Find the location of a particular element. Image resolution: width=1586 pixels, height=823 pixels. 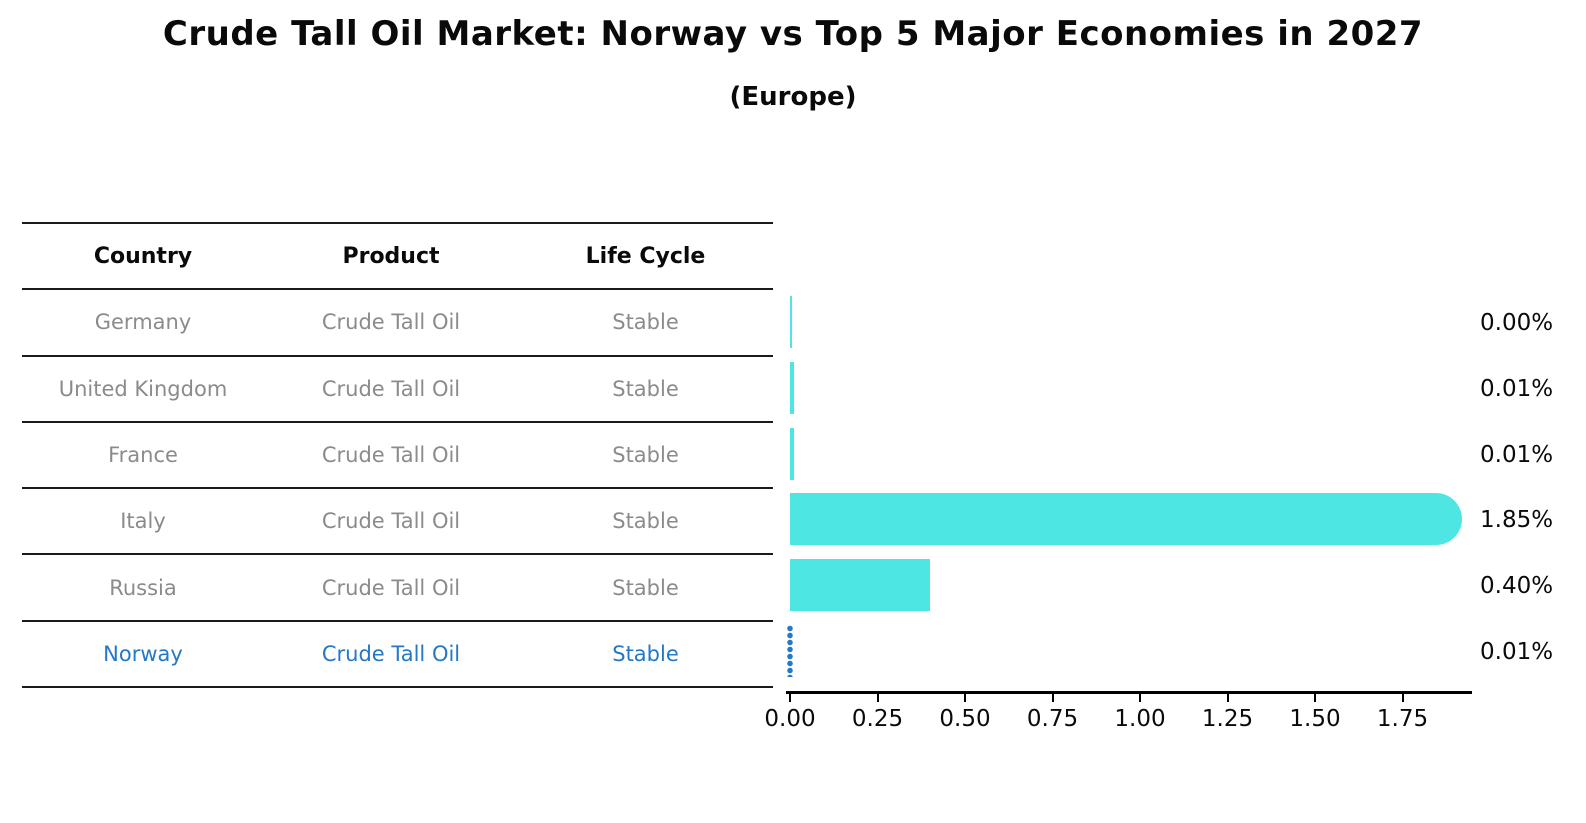

x-tick-label: 0.50 is located at coordinates (965, 719).